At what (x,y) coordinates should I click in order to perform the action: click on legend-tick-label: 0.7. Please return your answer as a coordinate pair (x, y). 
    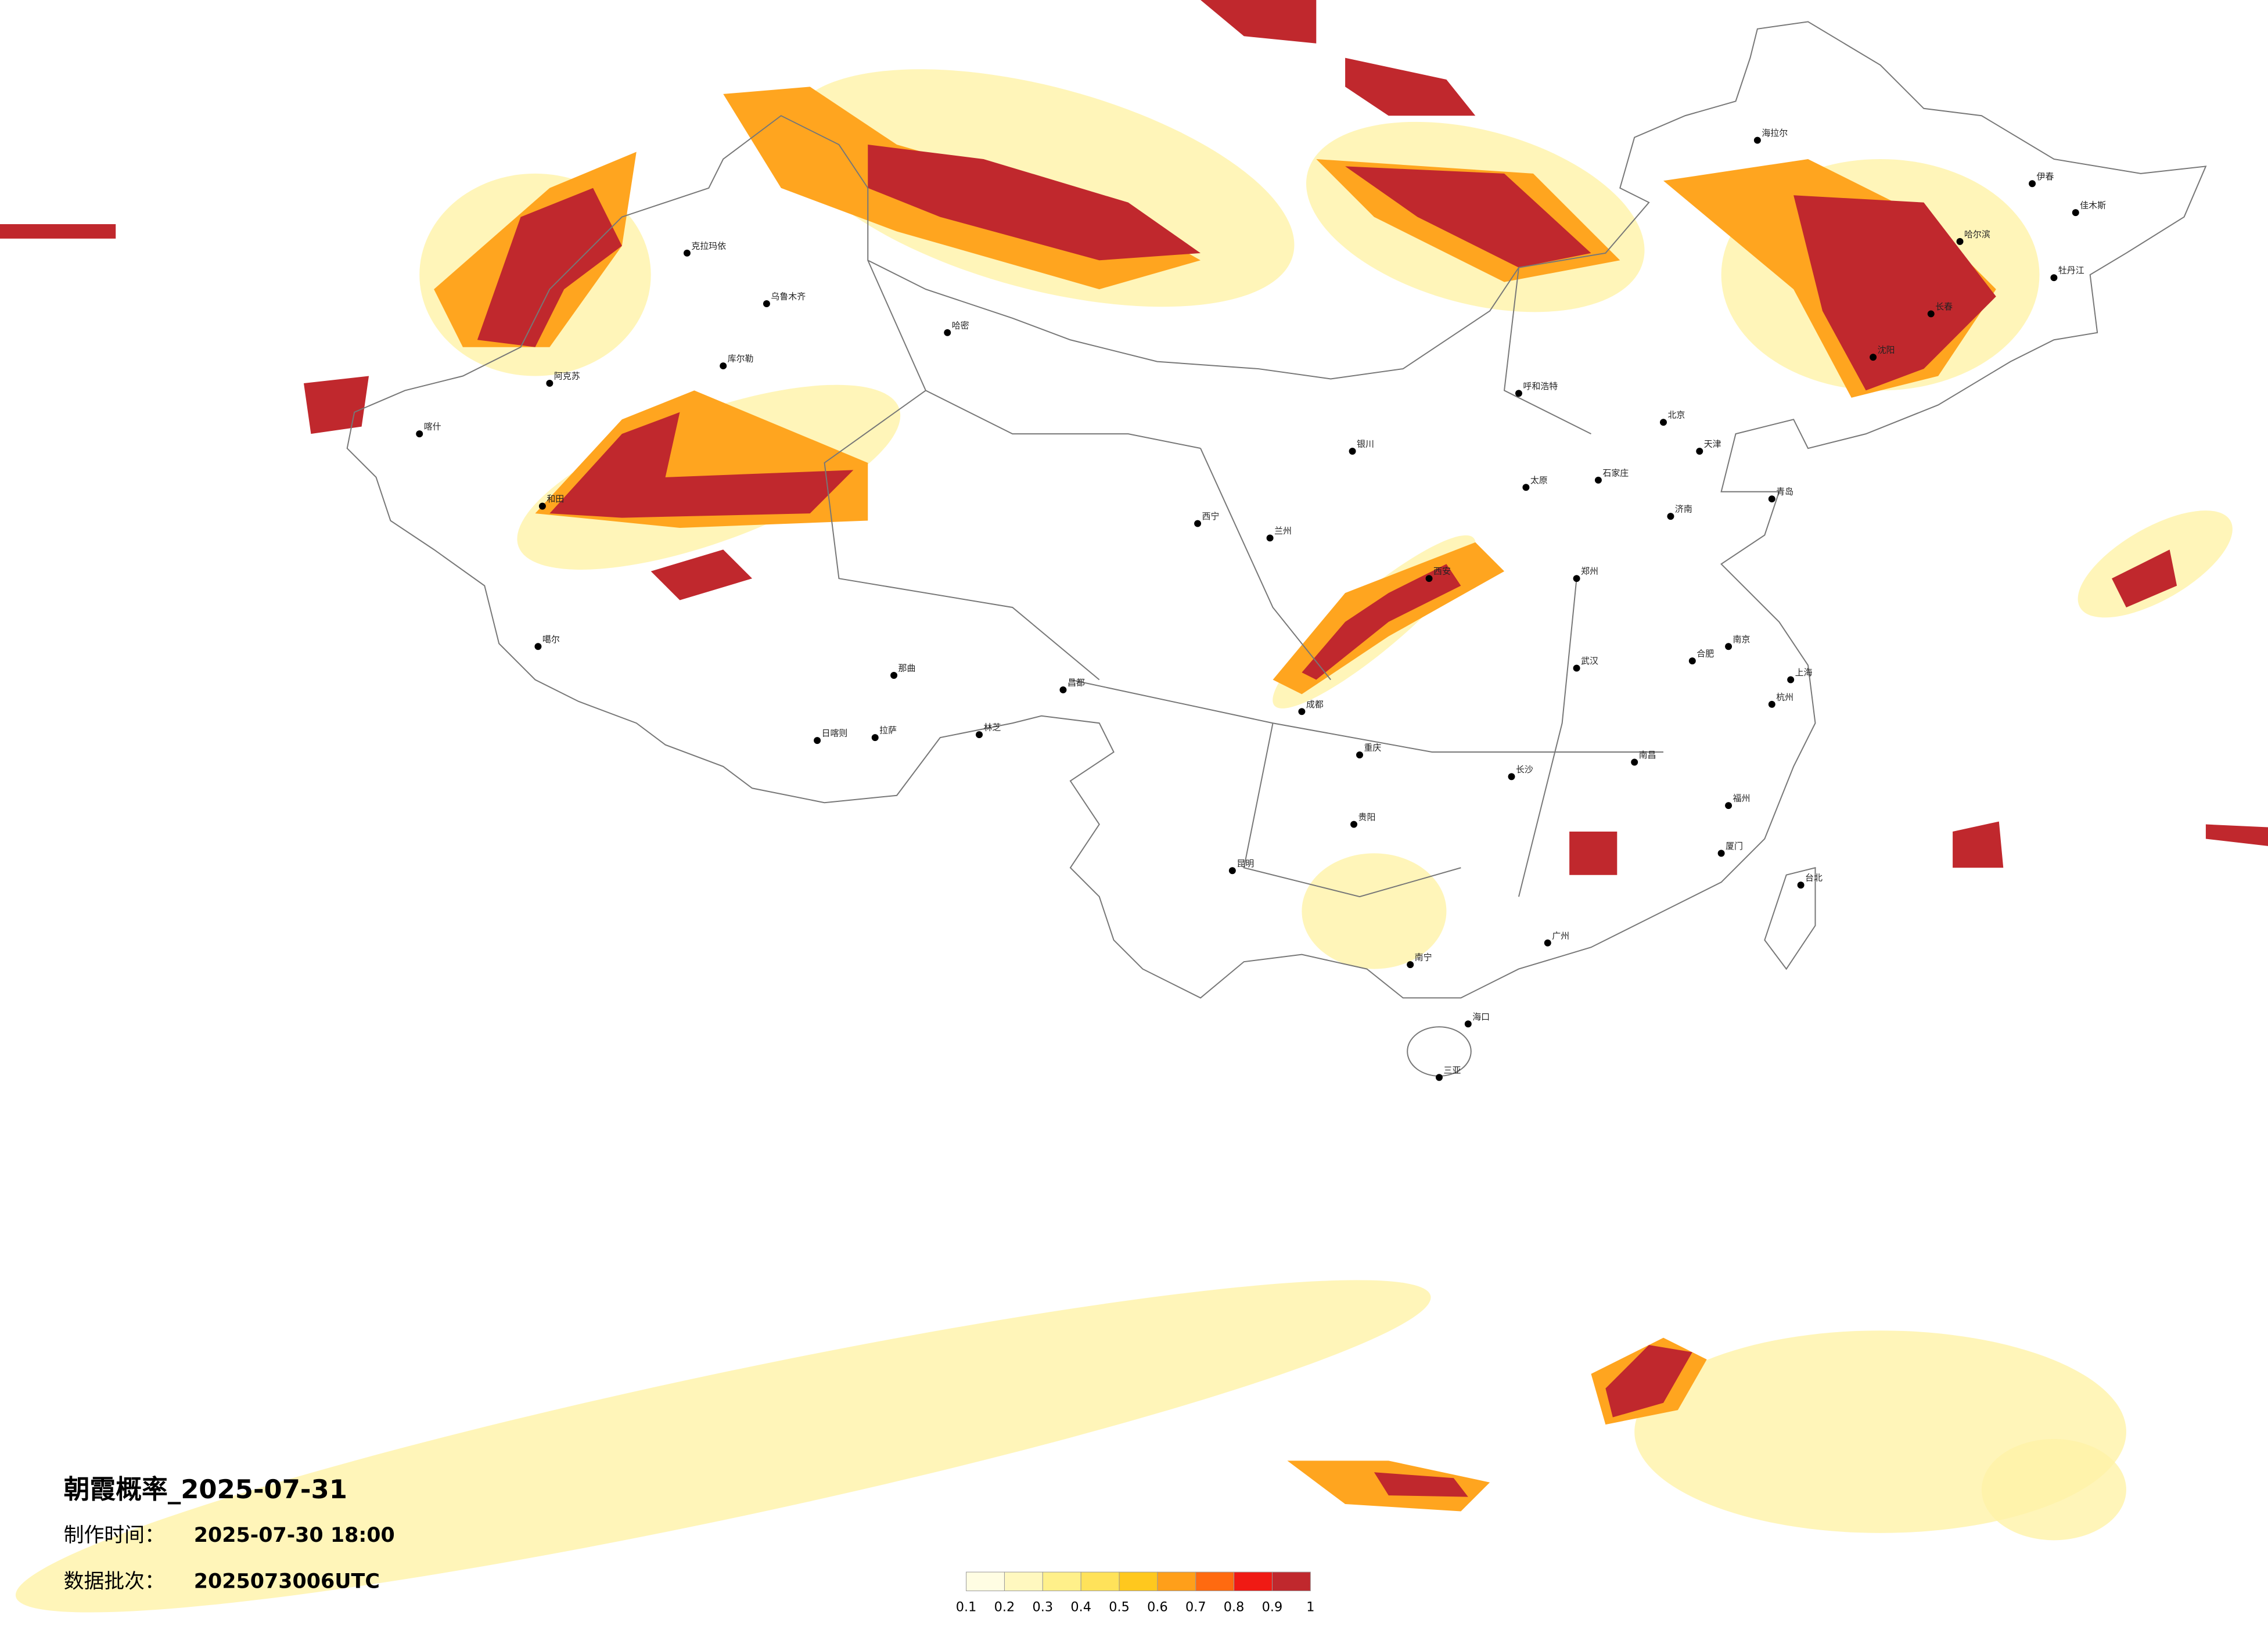
    Looking at the image, I should click on (1195, 1606).